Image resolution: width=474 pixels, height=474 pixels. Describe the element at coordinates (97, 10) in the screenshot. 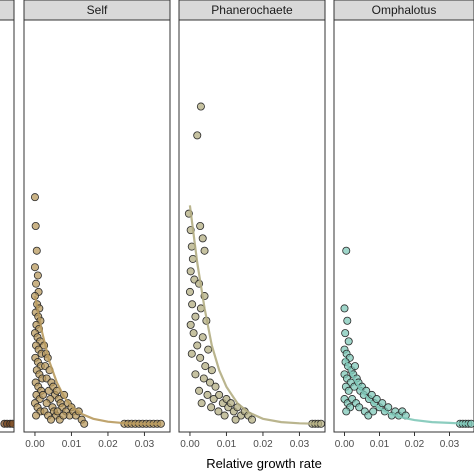

I see `strip-label: Self` at that location.